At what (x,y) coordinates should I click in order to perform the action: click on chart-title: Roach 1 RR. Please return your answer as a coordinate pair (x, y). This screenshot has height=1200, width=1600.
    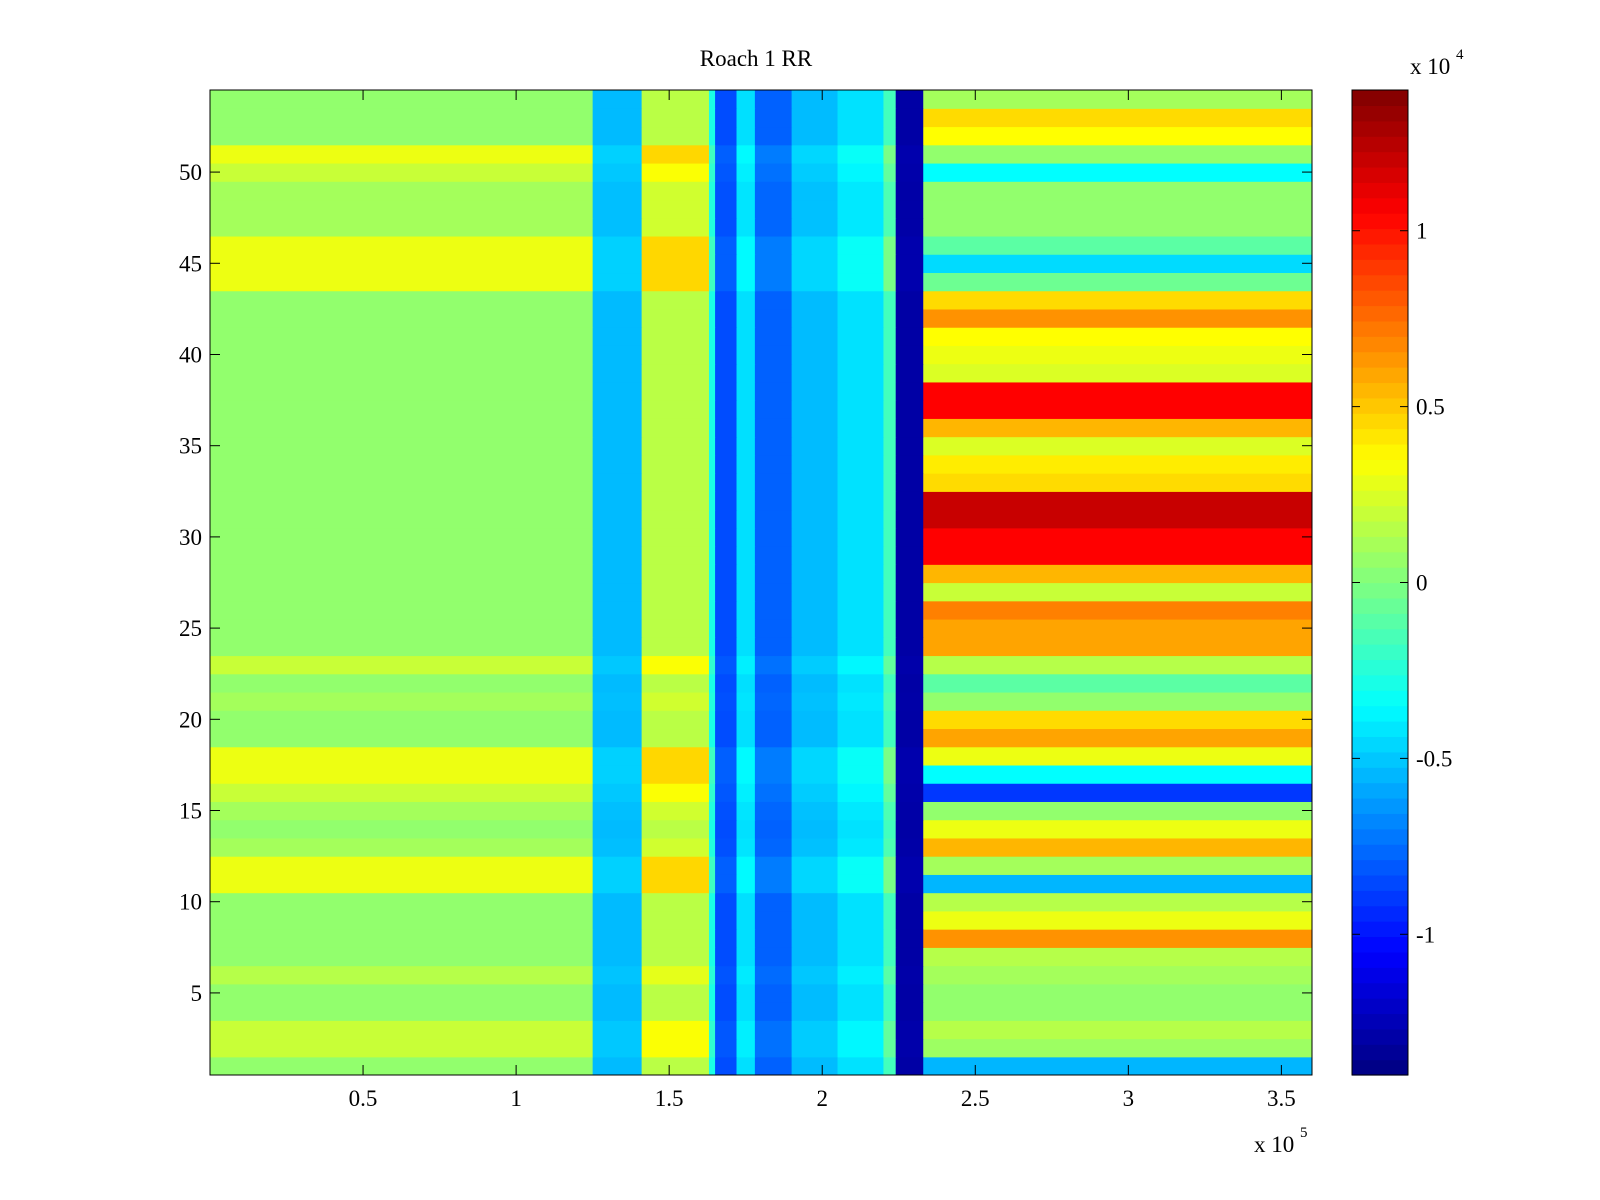
    Looking at the image, I should click on (756, 58).